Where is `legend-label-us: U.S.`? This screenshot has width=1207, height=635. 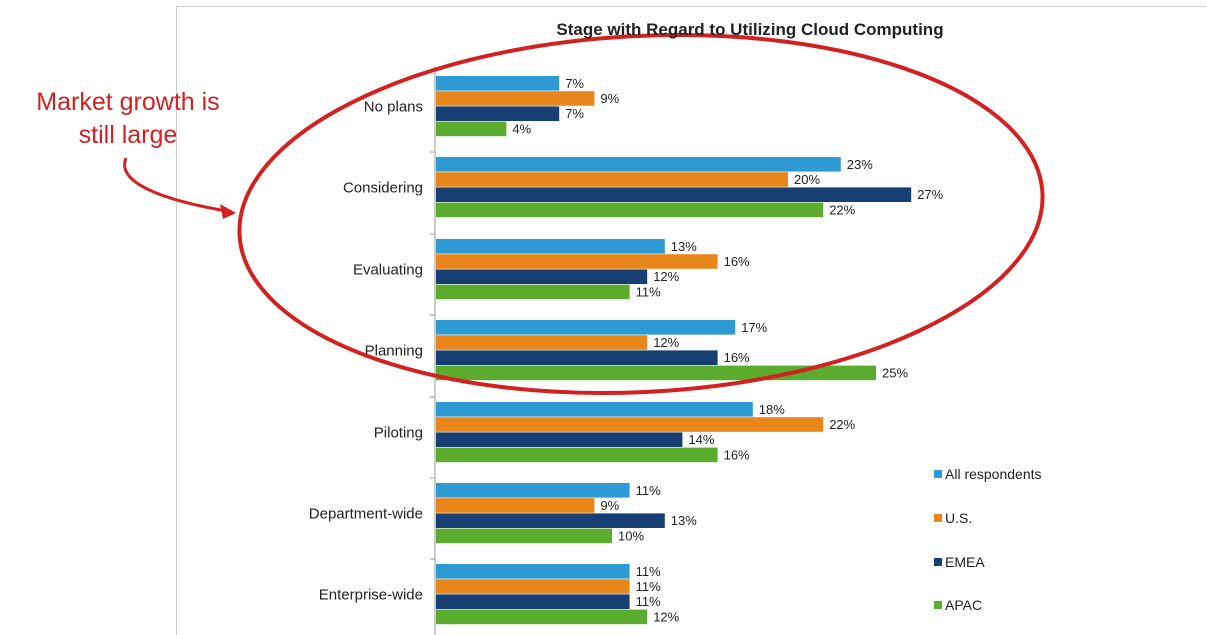
legend-label-us: U.S. is located at coordinates (959, 518).